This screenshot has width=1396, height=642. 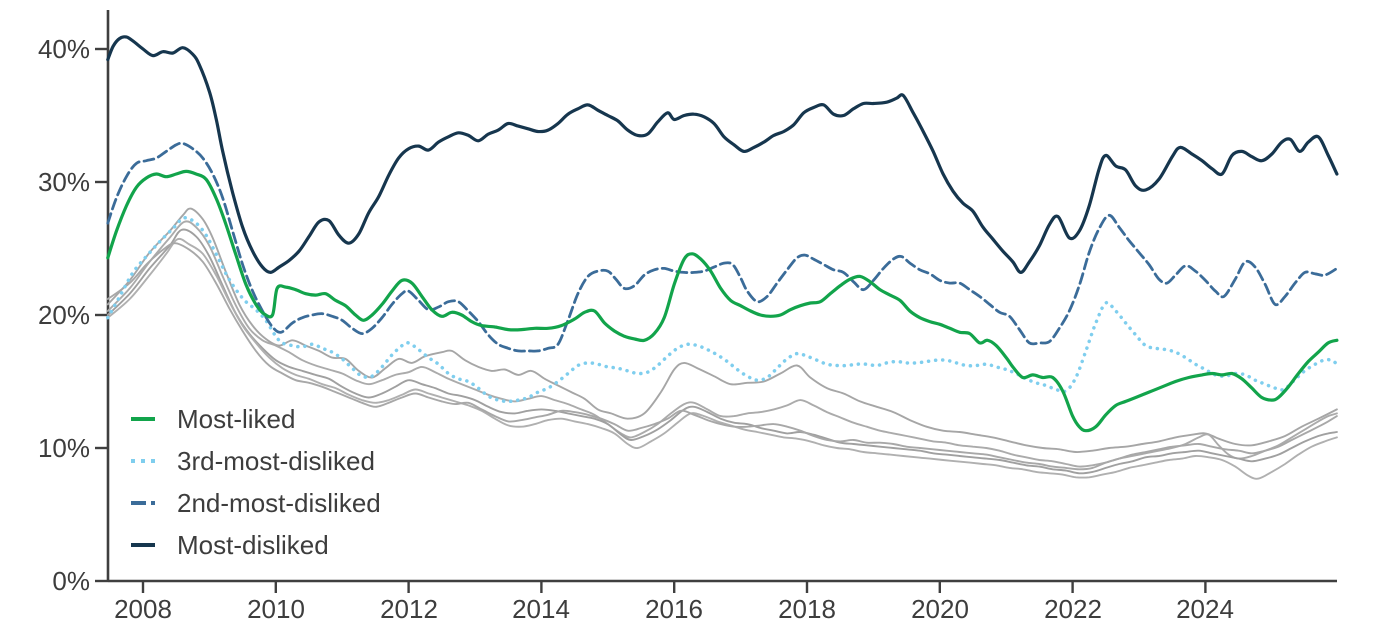 I want to click on most-liked-line-swatch-icon, so click(x=143, y=419).